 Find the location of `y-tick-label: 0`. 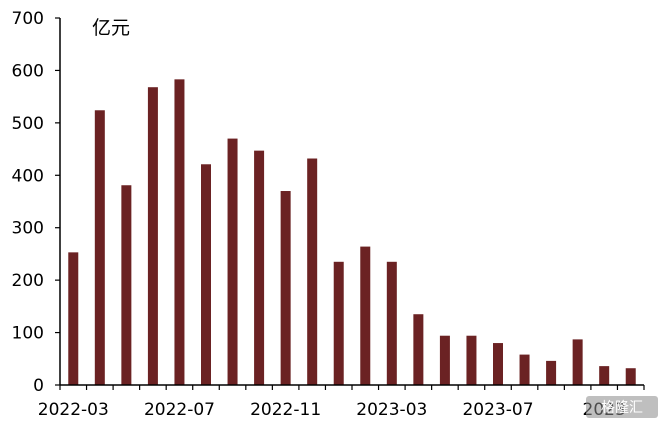

y-tick-label: 0 is located at coordinates (38, 386).